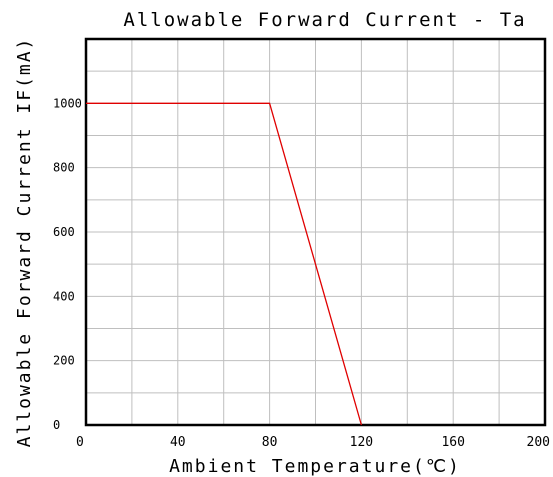 The height and width of the screenshot is (477, 553). I want to click on y-tick-label: 1000, so click(67, 103).